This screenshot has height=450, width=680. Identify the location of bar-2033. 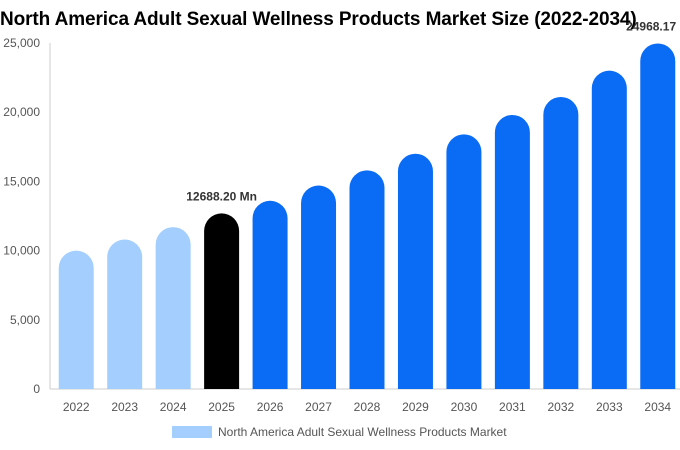
(609, 230).